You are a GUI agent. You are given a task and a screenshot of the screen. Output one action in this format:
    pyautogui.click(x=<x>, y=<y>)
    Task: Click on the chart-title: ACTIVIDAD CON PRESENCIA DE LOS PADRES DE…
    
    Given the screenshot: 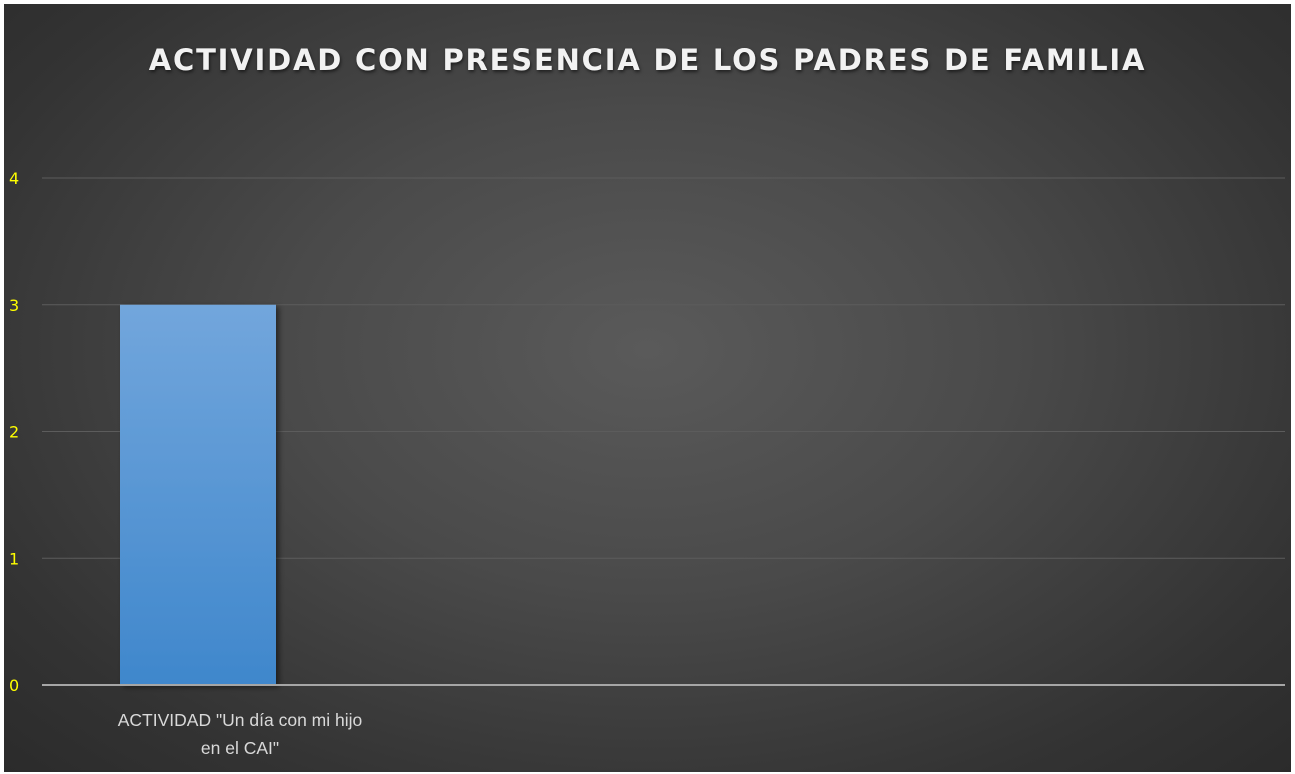 What is the action you would take?
    pyautogui.click(x=647, y=60)
    